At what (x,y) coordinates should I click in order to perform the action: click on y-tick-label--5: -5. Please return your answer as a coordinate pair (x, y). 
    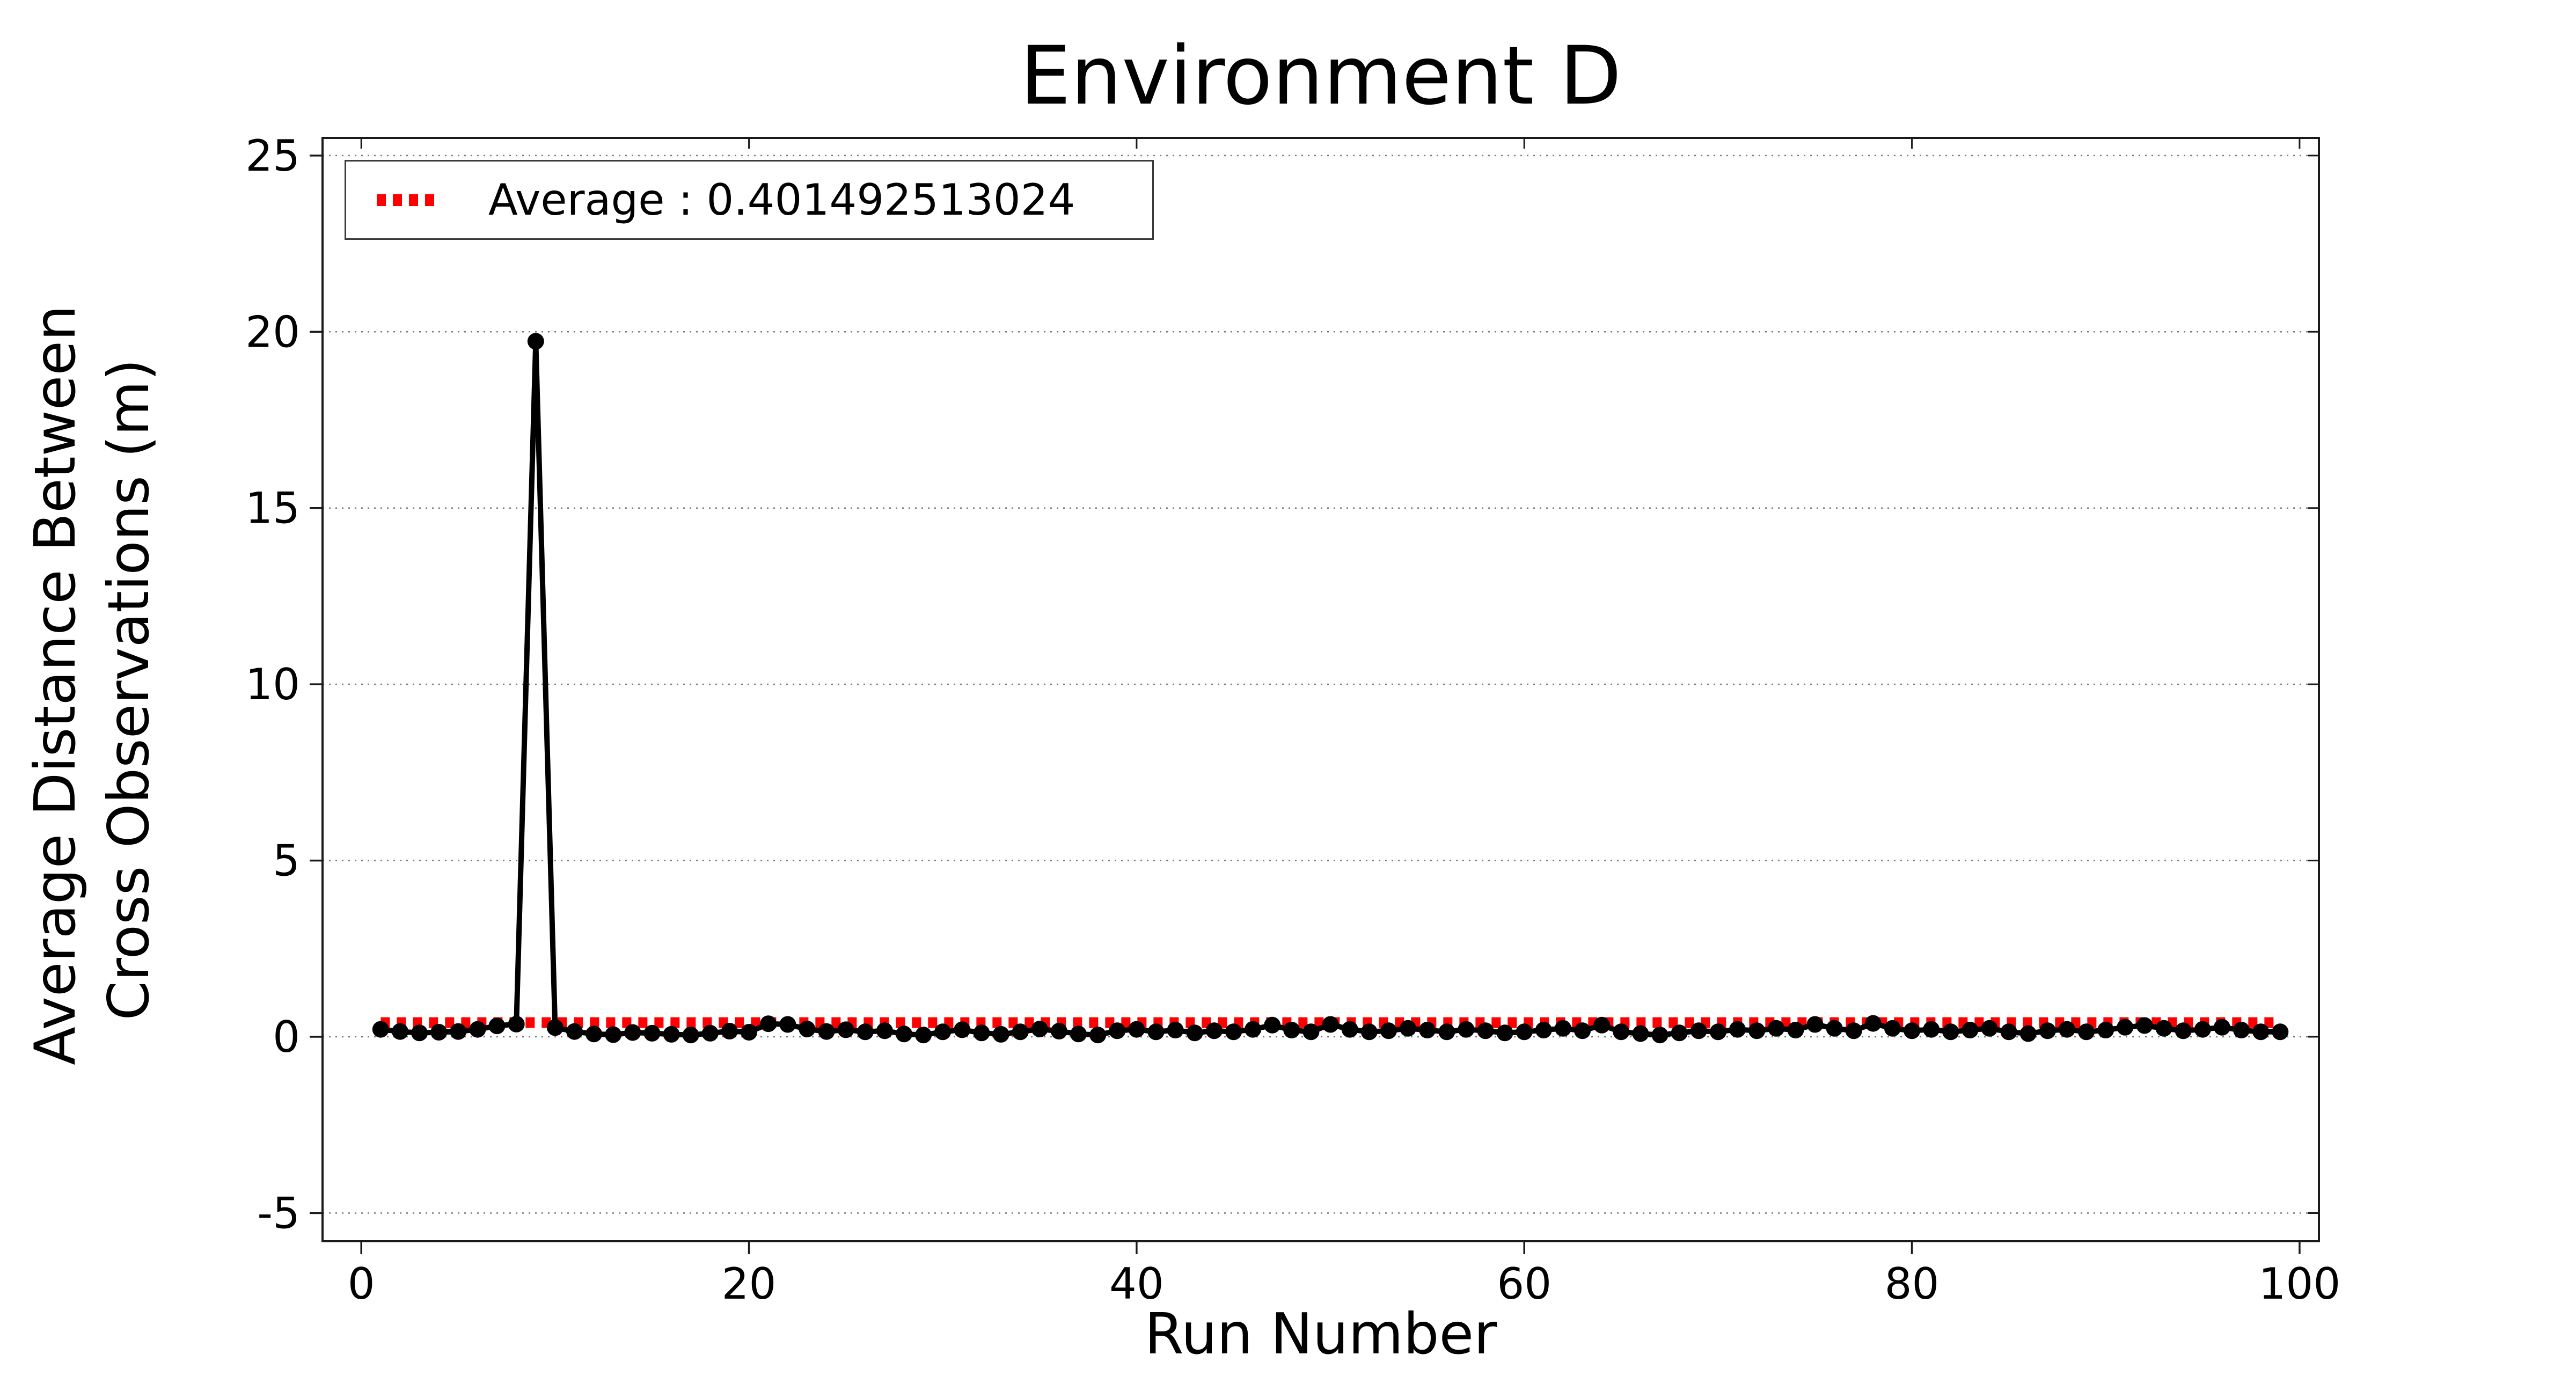
    Looking at the image, I should click on (278, 1213).